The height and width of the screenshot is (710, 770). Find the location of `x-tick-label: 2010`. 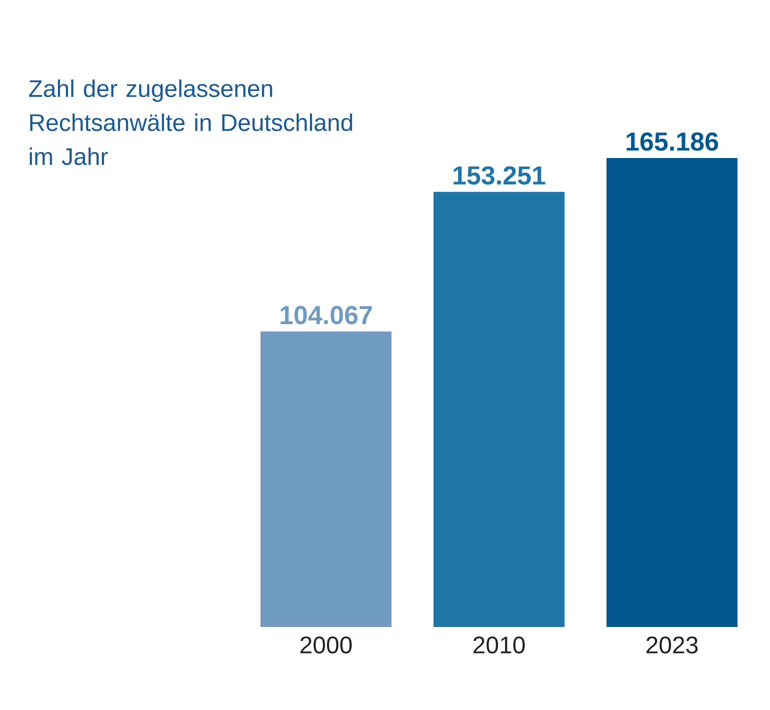

x-tick-label: 2010 is located at coordinates (499, 645).